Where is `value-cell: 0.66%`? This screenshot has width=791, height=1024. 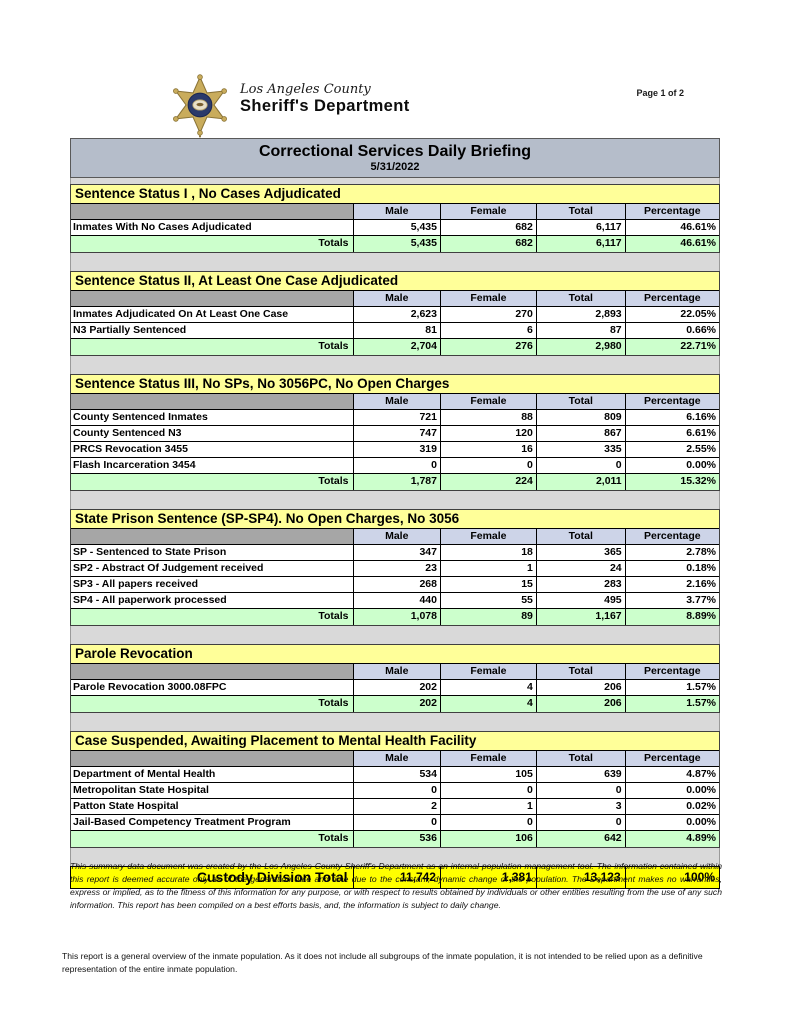 value-cell: 0.66% is located at coordinates (701, 330).